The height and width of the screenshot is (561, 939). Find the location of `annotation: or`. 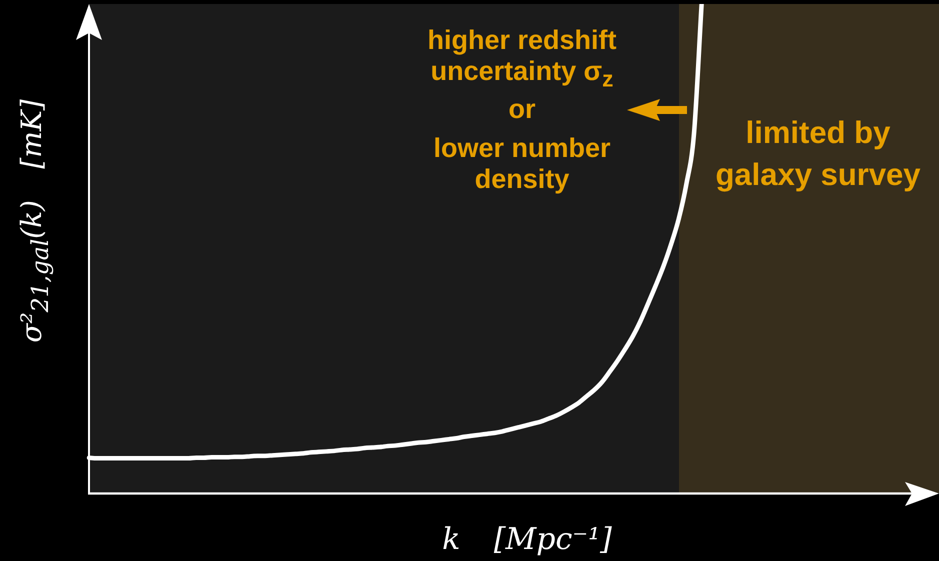

annotation: or is located at coordinates (522, 109).